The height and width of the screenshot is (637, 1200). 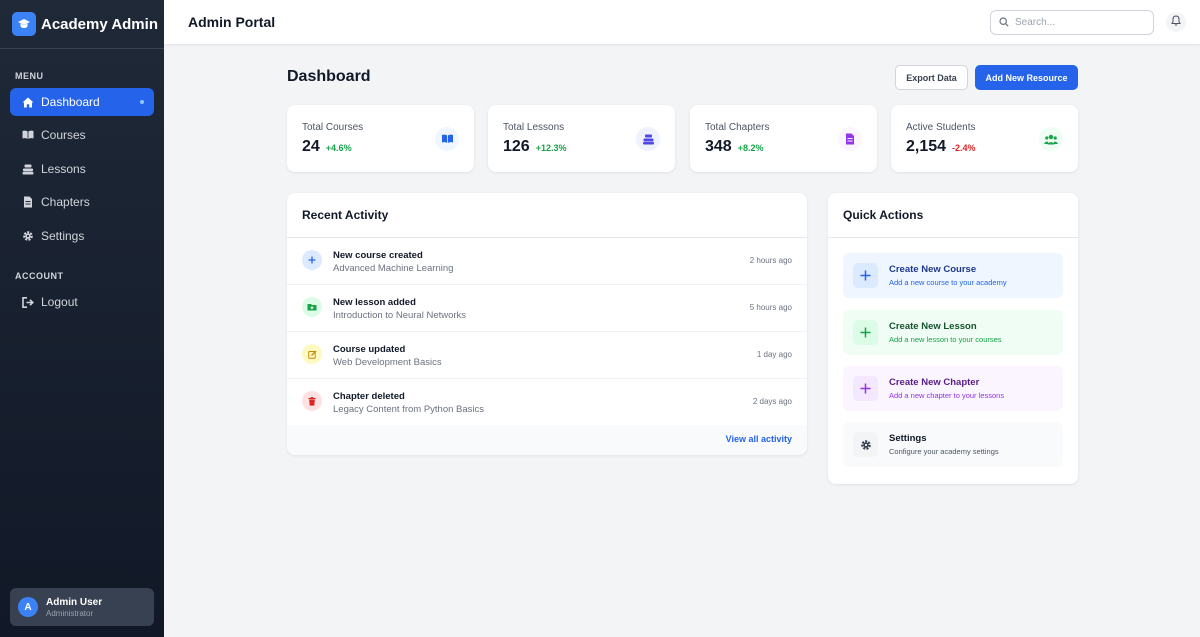 I want to click on stat-value: 2,154, so click(x=926, y=146).